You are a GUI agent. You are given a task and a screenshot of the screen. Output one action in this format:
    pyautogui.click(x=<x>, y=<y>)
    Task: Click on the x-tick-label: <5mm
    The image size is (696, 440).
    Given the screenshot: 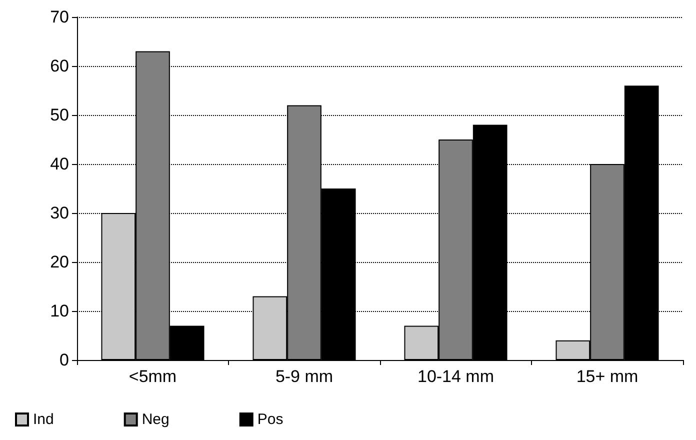 What is the action you would take?
    pyautogui.click(x=152, y=376)
    